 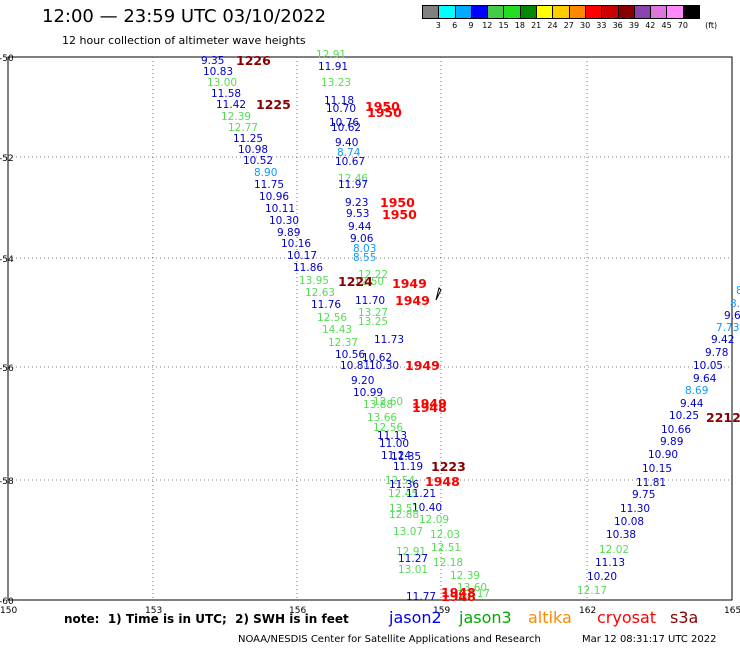 What do you see at coordinates (231, 105) in the screenshot?
I see `swh-value-label: 11.42` at bounding box center [231, 105].